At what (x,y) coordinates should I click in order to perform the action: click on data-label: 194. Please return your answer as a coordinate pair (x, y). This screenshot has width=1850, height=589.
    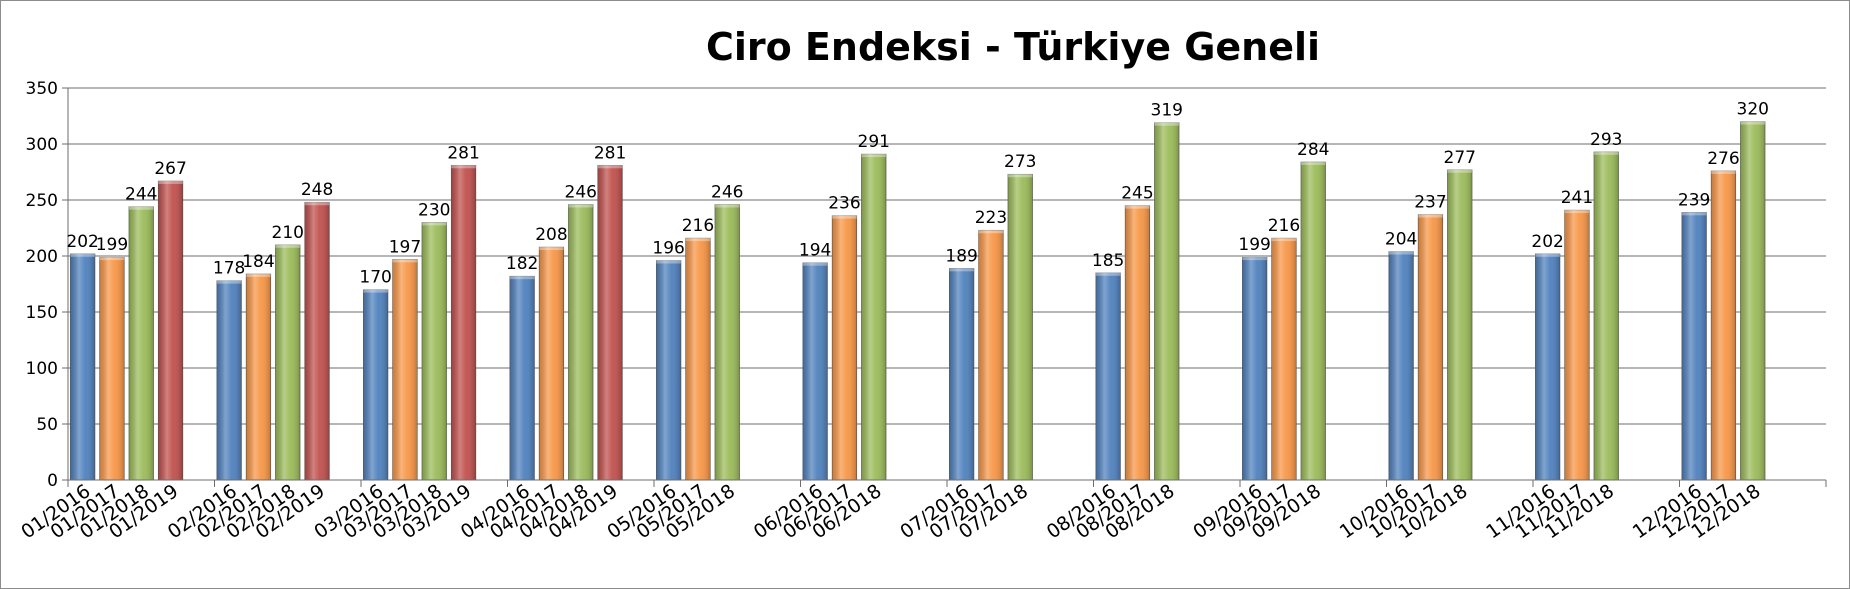
    Looking at the image, I should click on (815, 251).